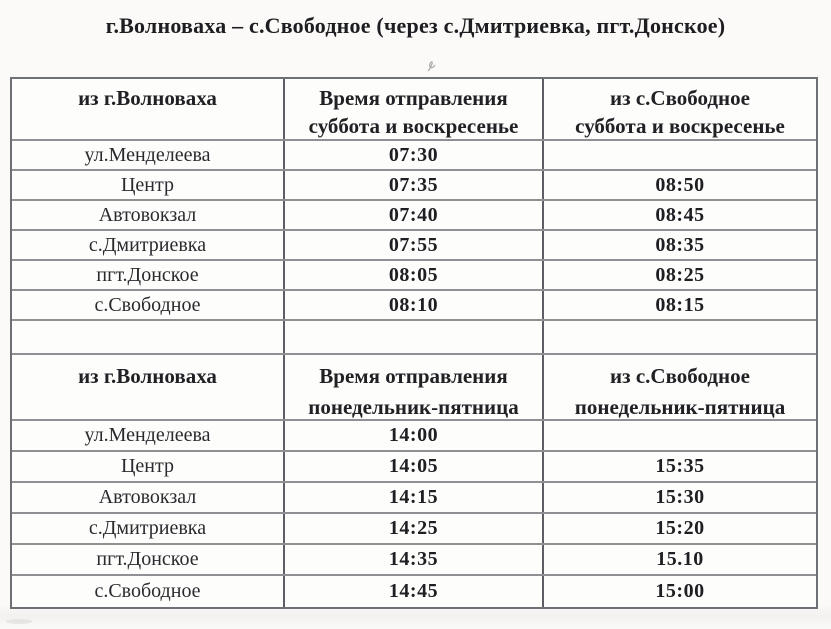  I want to click on header-from-svobodnoye: из с.Свободное понедельник-пятница, so click(680, 387).